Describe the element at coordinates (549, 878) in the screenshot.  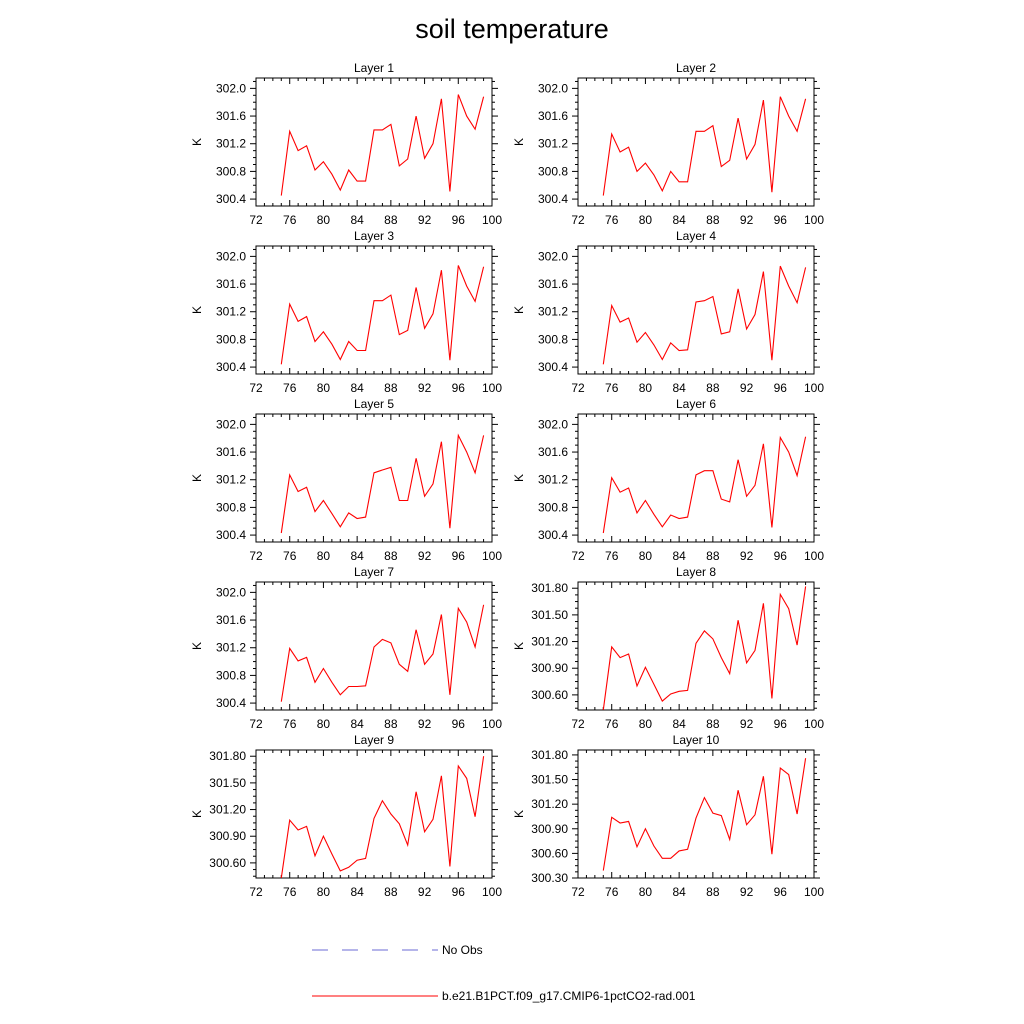
I see `y-tick-label: 300.30` at that location.